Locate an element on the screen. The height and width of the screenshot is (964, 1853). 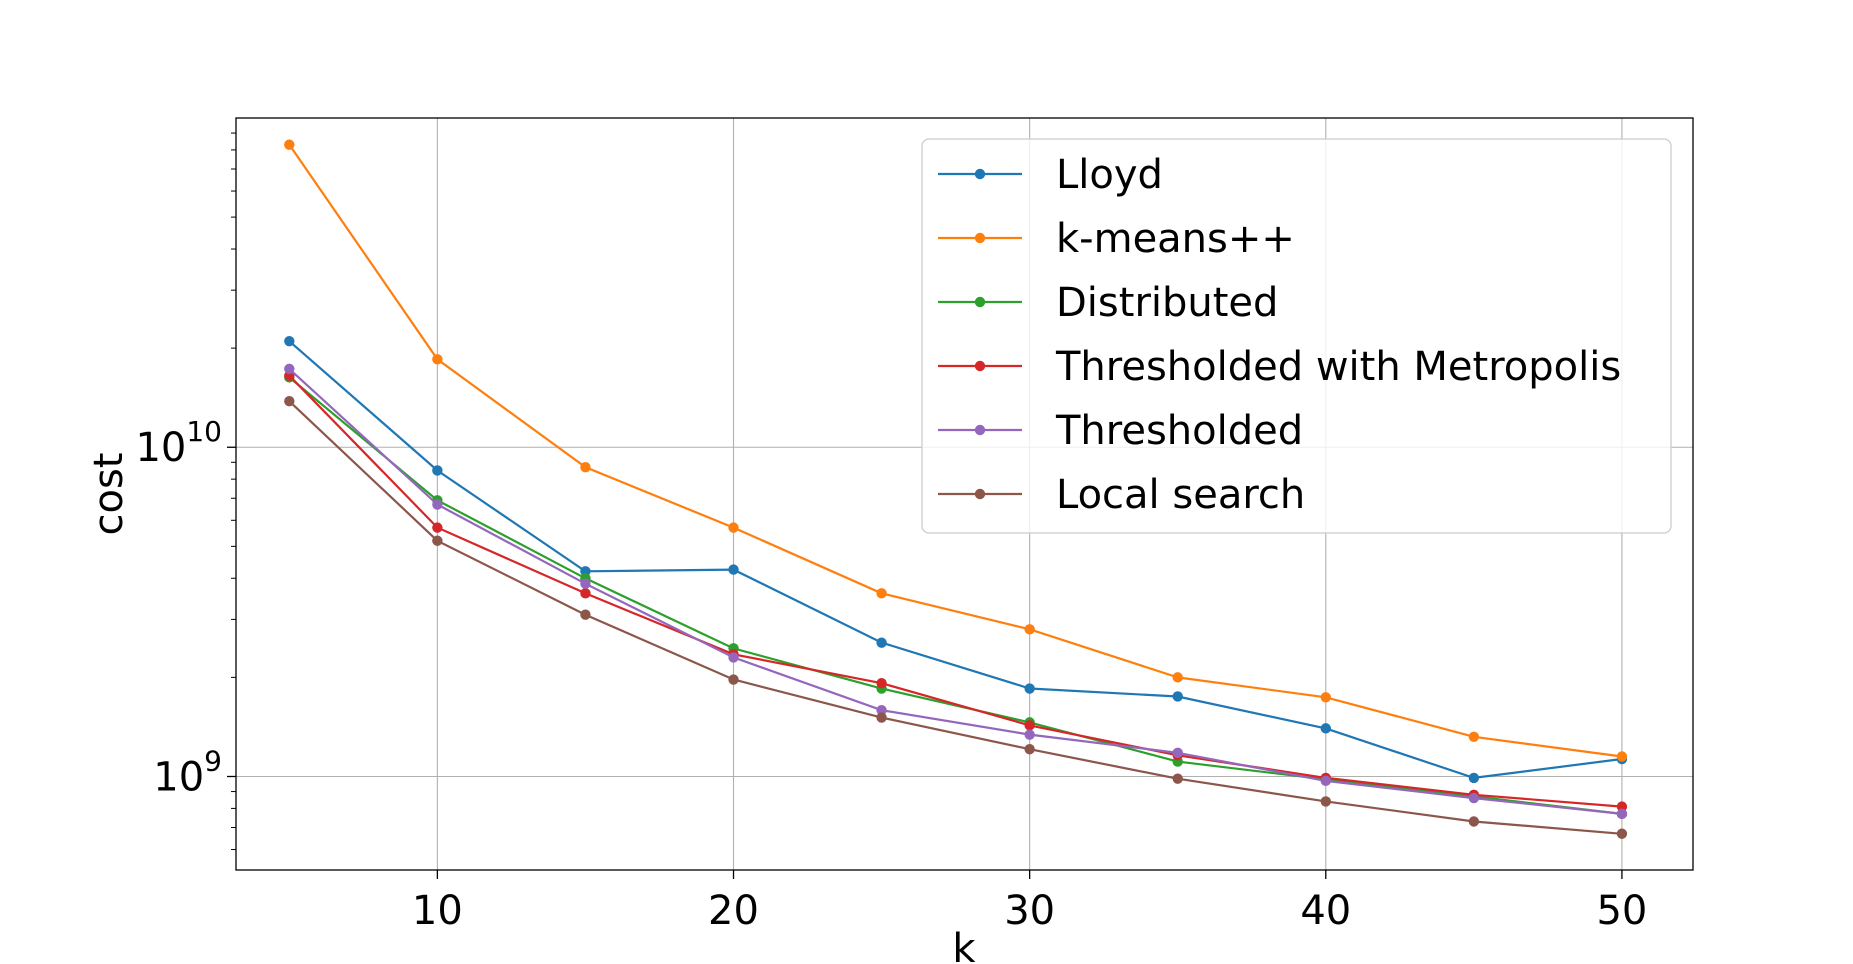
legend-entry: Distributed is located at coordinates (1108, 303).